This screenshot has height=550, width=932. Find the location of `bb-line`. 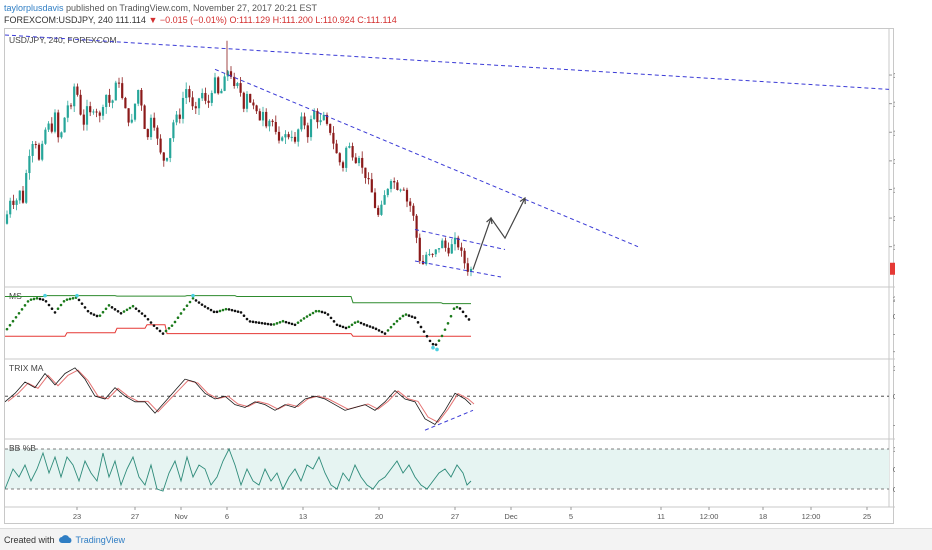

bb-line is located at coordinates (238, 469).